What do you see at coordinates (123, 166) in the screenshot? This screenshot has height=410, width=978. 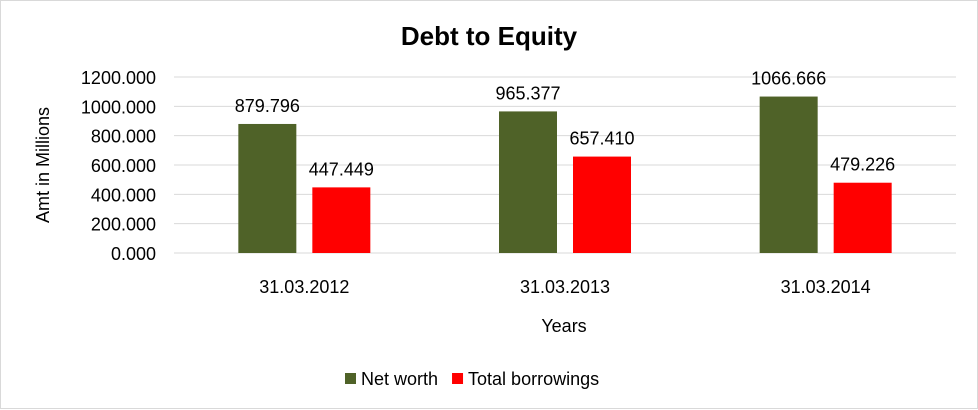 I see `y-tick-label: 600.000` at bounding box center [123, 166].